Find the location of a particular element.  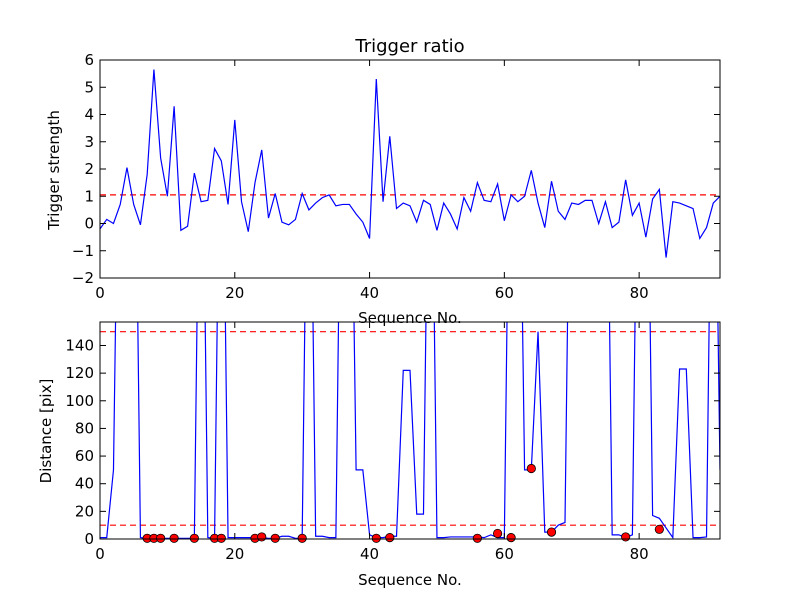

y-tick-label: 6 is located at coordinates (89, 60).